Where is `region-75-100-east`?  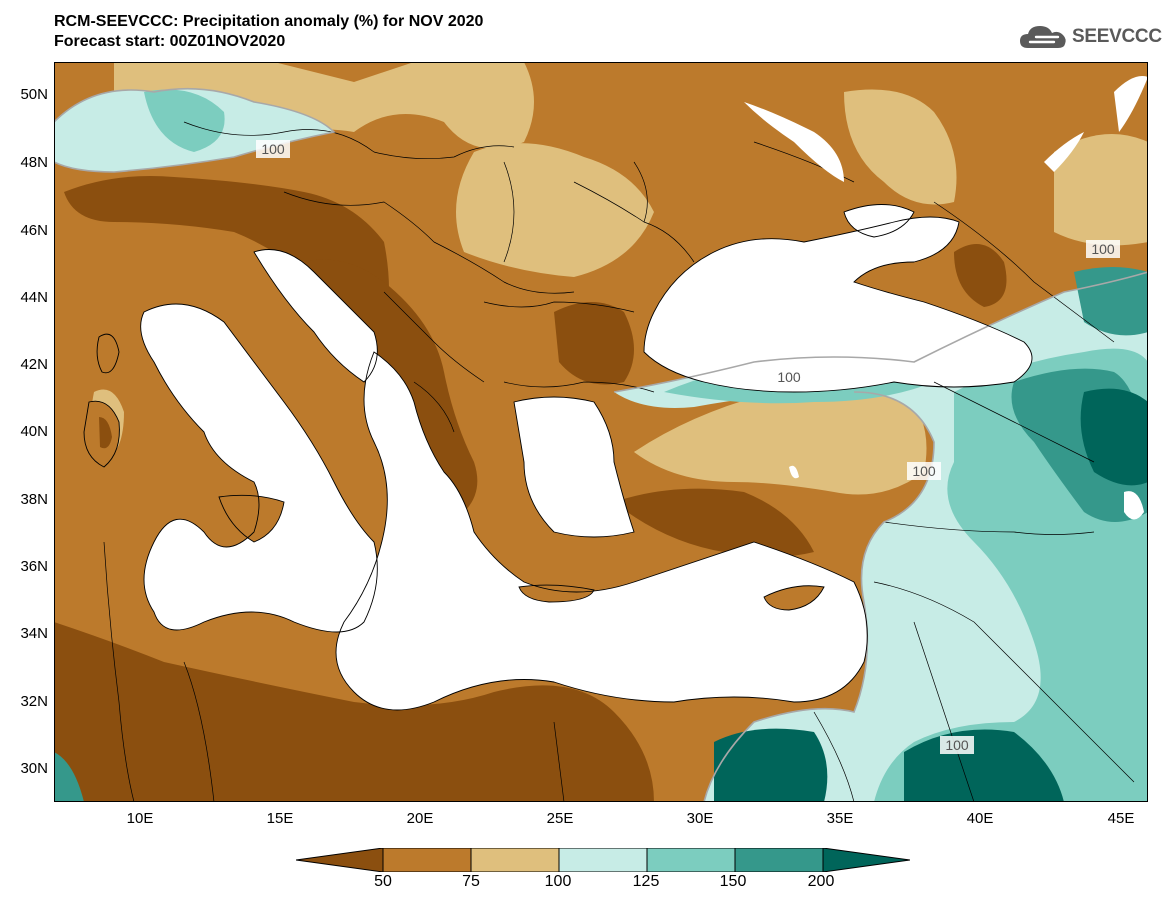
region-75-100-east is located at coordinates (1101, 190).